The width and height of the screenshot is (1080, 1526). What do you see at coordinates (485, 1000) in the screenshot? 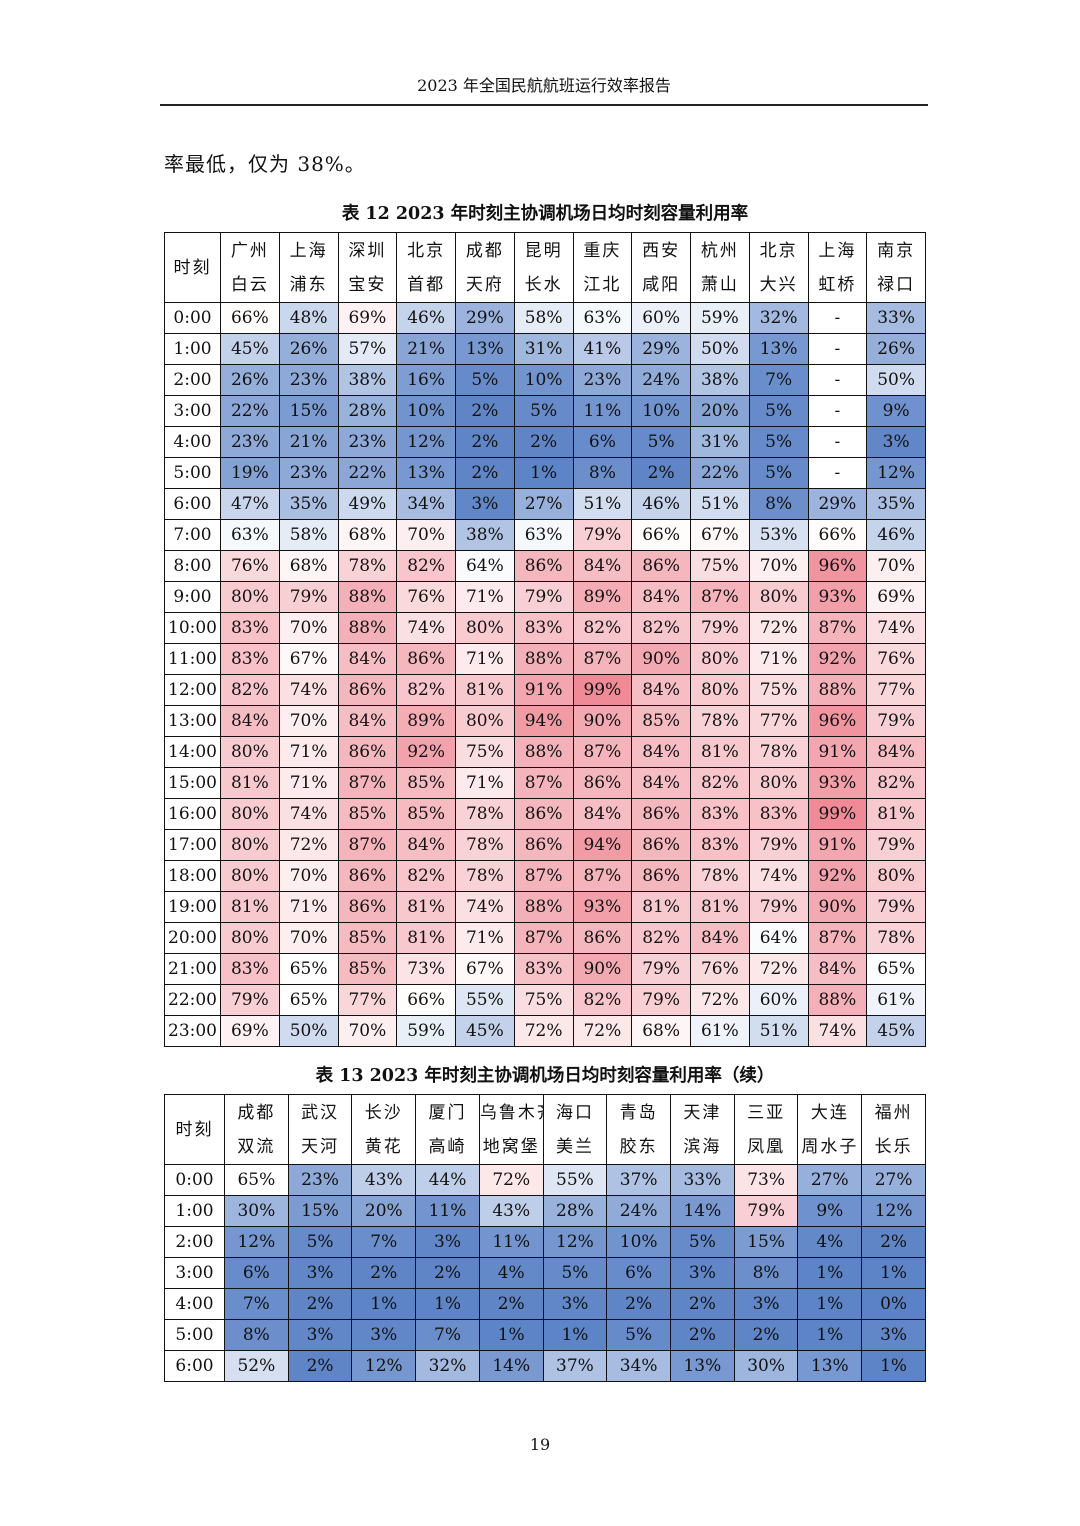
I see `utilization-cell: 55%` at bounding box center [485, 1000].